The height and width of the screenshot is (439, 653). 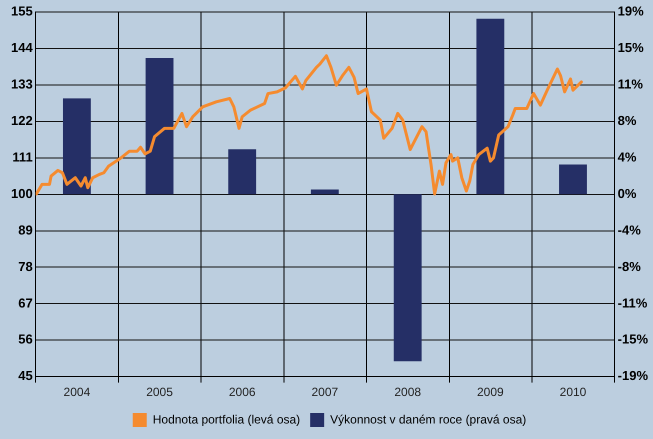 I want to click on y2-tick-label: -19%, so click(x=633, y=376).